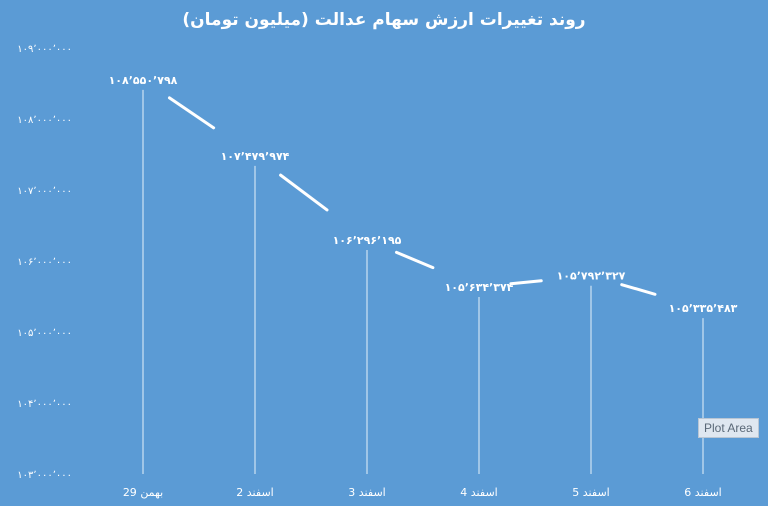 This screenshot has width=768, height=506. What do you see at coordinates (366, 492) in the screenshot?
I see `x-tick-label: 3 اسفند` at bounding box center [366, 492].